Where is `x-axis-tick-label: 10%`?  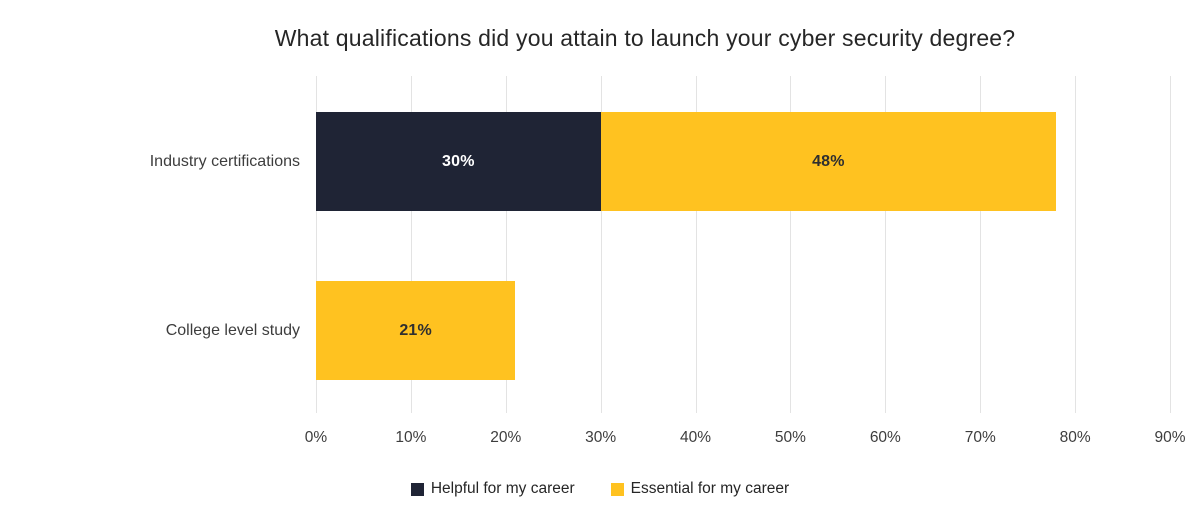
x-axis-tick-label: 10% is located at coordinates (411, 437).